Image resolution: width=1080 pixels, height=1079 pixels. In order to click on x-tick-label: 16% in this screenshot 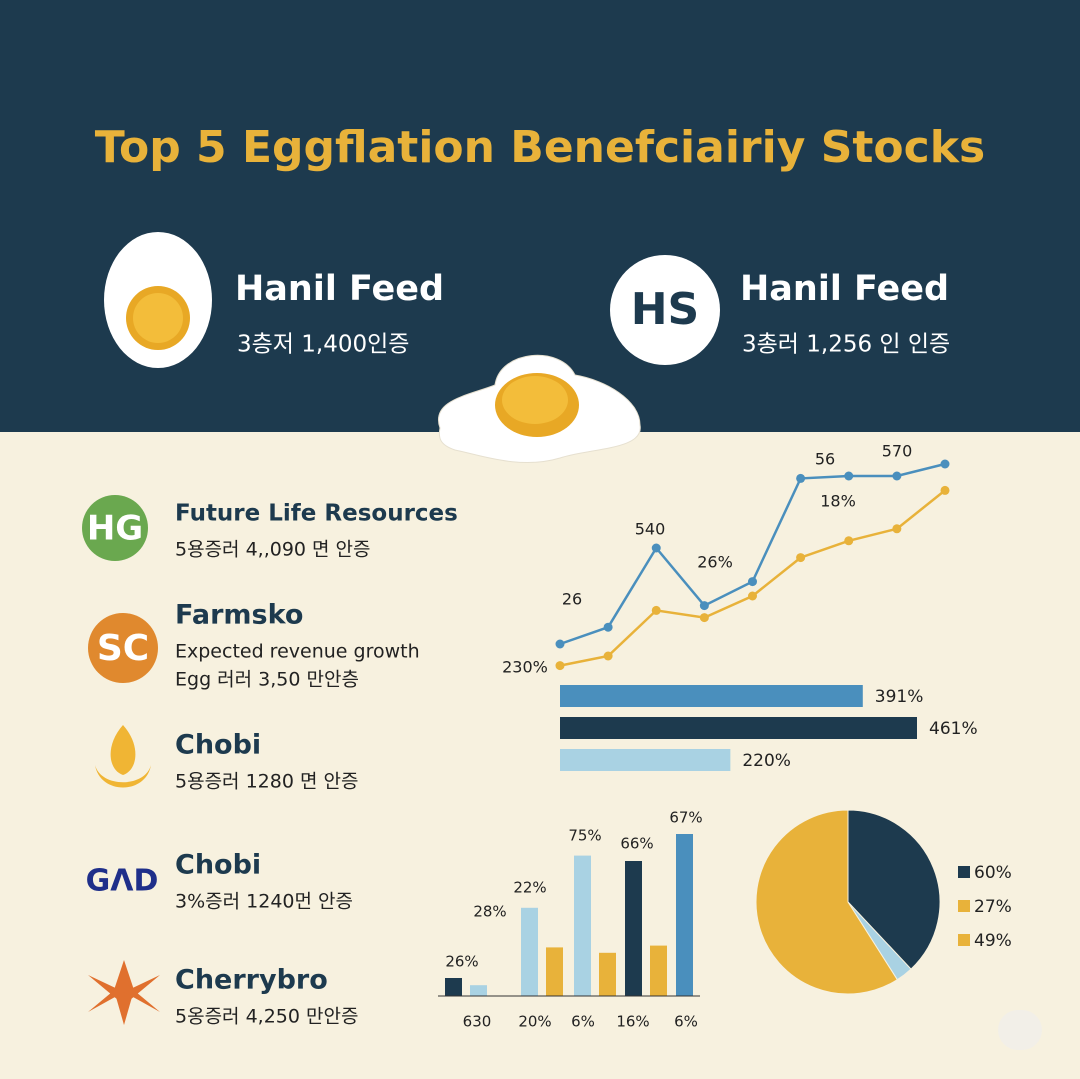, I will do `click(632, 1022)`.